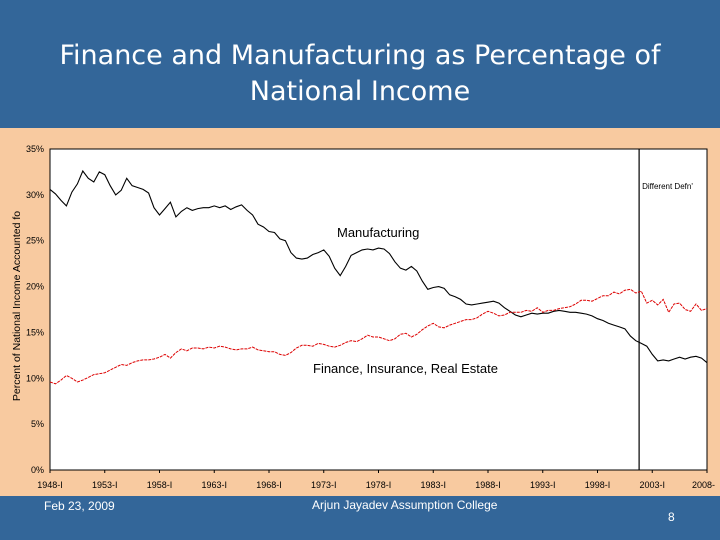  What do you see at coordinates (214, 485) in the screenshot?
I see `x-tick-label: 1963-I` at bounding box center [214, 485].